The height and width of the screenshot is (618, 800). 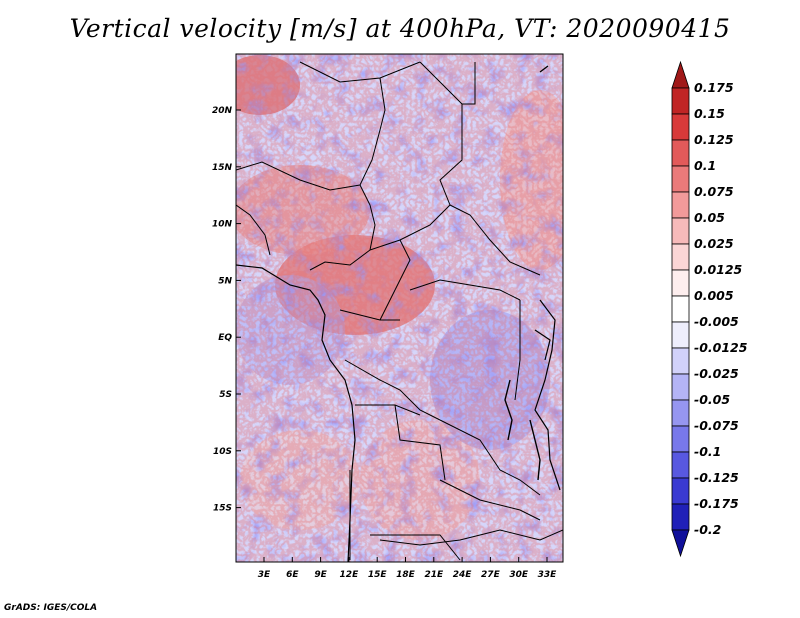 I want to click on latitude-axis: 20N 15N 10N 5N EQ 5S 10S 15S, so click(x=226, y=310).